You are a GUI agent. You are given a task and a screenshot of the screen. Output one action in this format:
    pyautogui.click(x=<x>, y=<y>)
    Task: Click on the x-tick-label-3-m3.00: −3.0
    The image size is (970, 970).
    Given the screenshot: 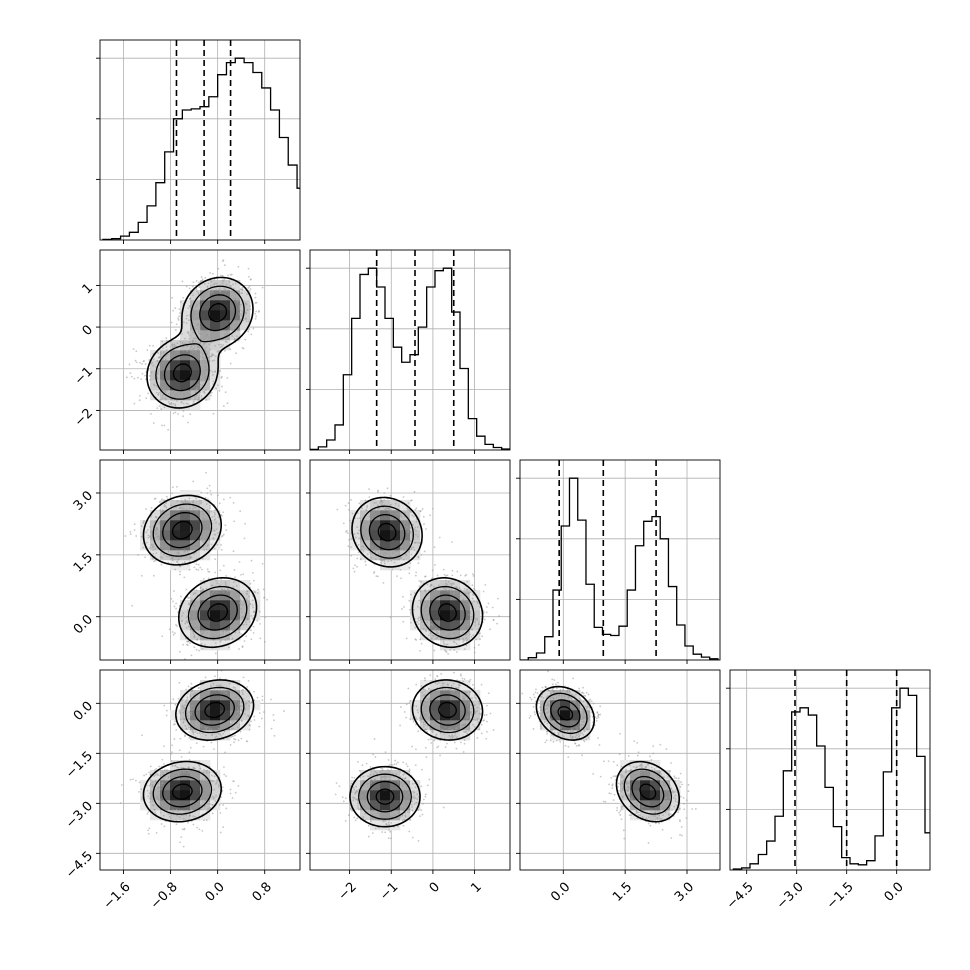 What is the action you would take?
    pyautogui.click(x=790, y=896)
    